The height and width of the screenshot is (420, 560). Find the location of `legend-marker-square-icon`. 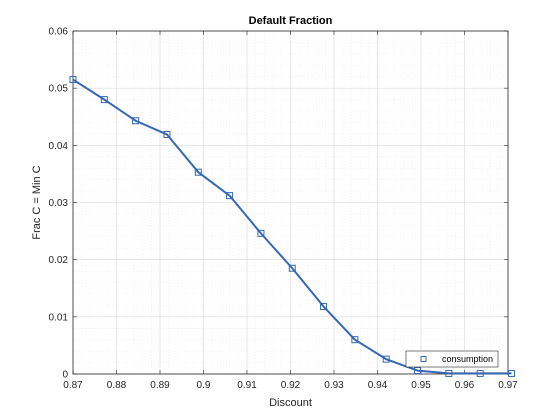

legend-marker-square-icon is located at coordinates (423, 359).